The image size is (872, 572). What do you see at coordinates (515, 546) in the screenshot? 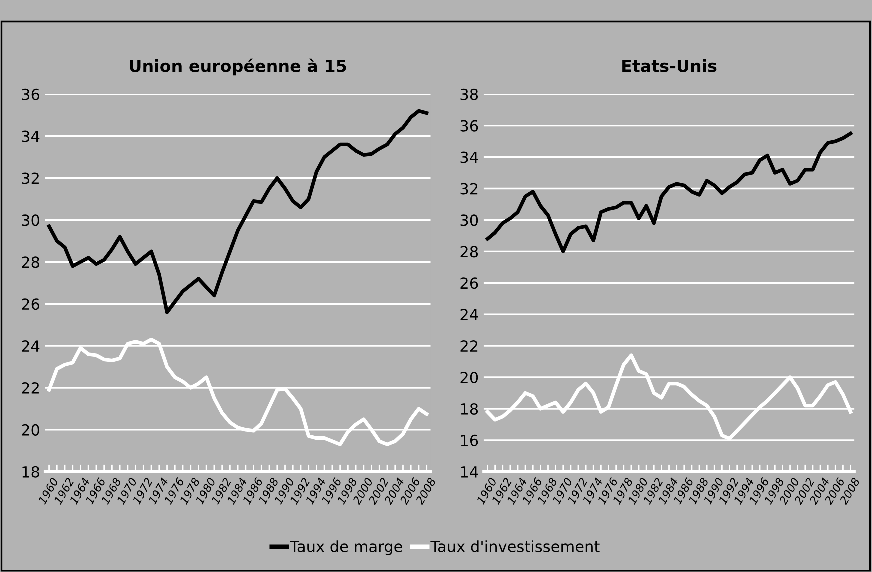
I see `legend-label: Taux d'investissement` at bounding box center [515, 546].